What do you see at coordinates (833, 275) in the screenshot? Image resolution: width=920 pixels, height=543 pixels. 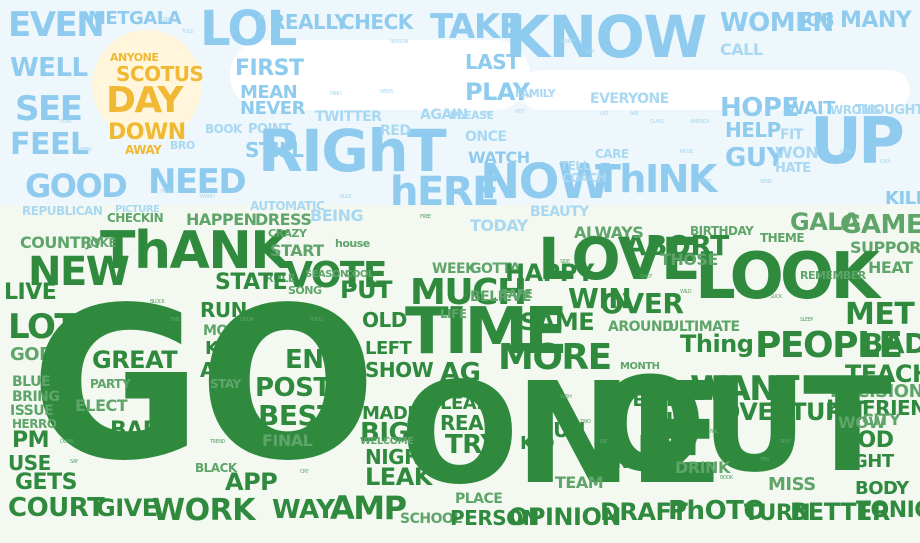 I see `word-remember: REMEMBER` at bounding box center [833, 275].